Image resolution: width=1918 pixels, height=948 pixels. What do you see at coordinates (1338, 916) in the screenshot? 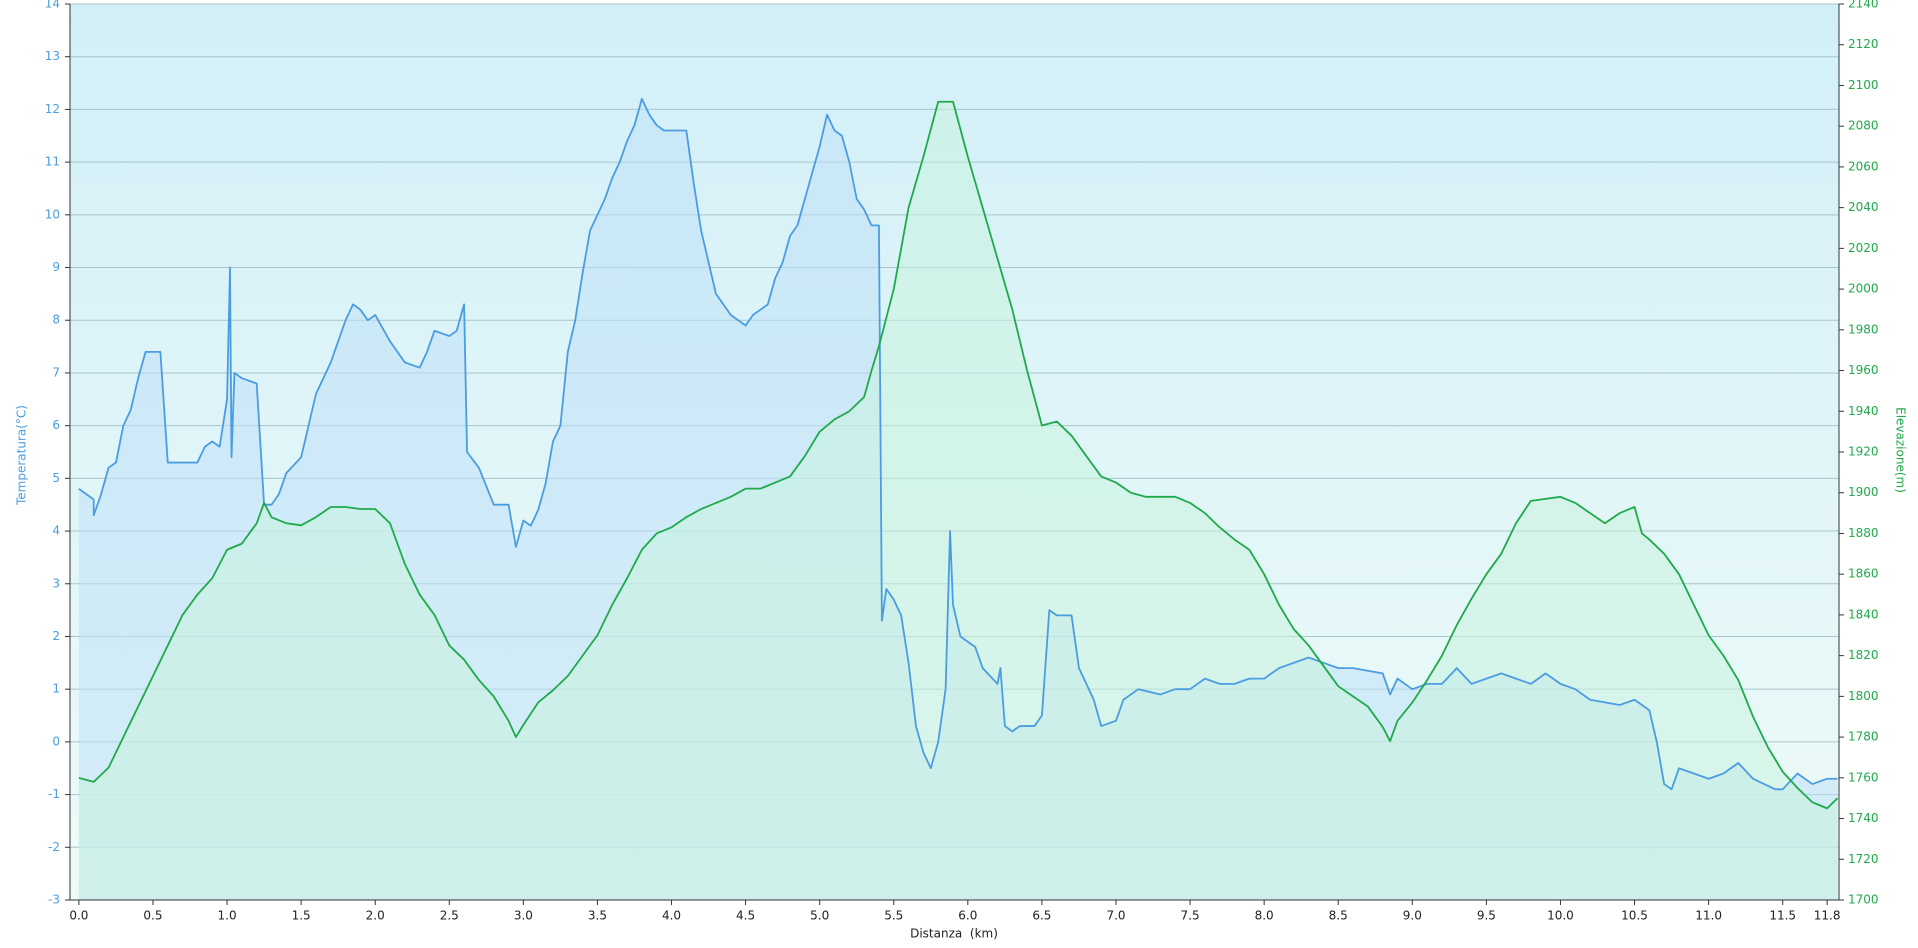
I see `x-tick-label: 8.5` at bounding box center [1338, 916].